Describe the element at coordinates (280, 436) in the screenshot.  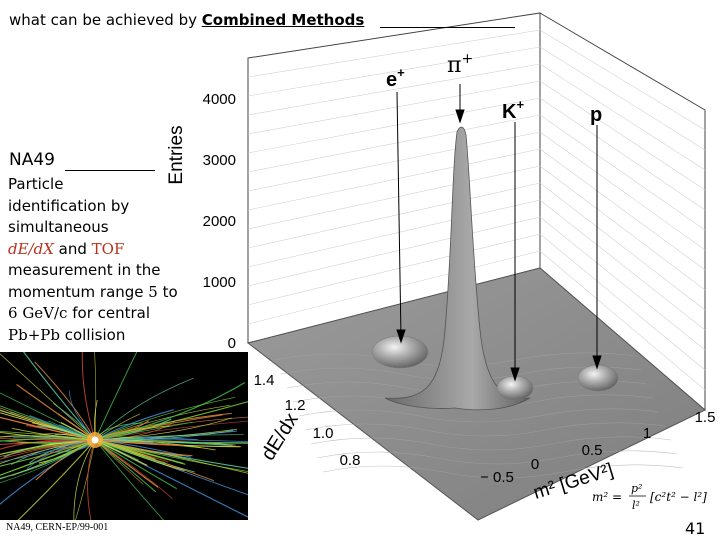
I see `y-axis-title: dE/dx` at that location.